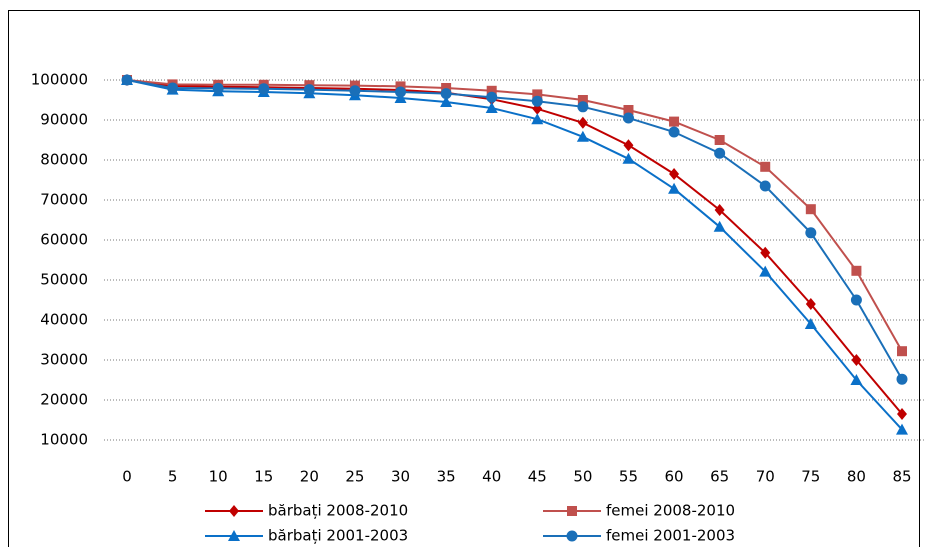  Describe the element at coordinates (628, 477) in the screenshot. I see `x-tick-label: 55` at that location.